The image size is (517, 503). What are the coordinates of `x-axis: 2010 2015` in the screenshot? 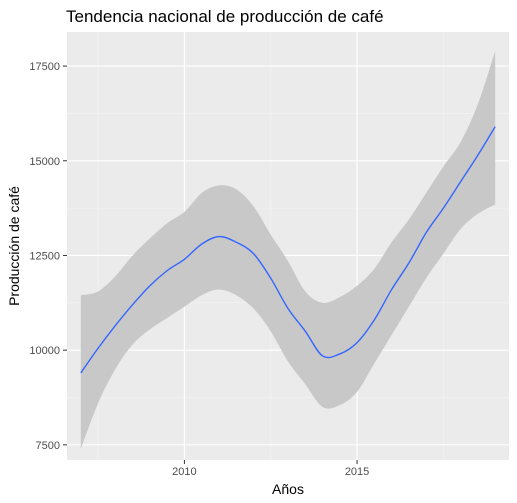 It's located at (270, 469).